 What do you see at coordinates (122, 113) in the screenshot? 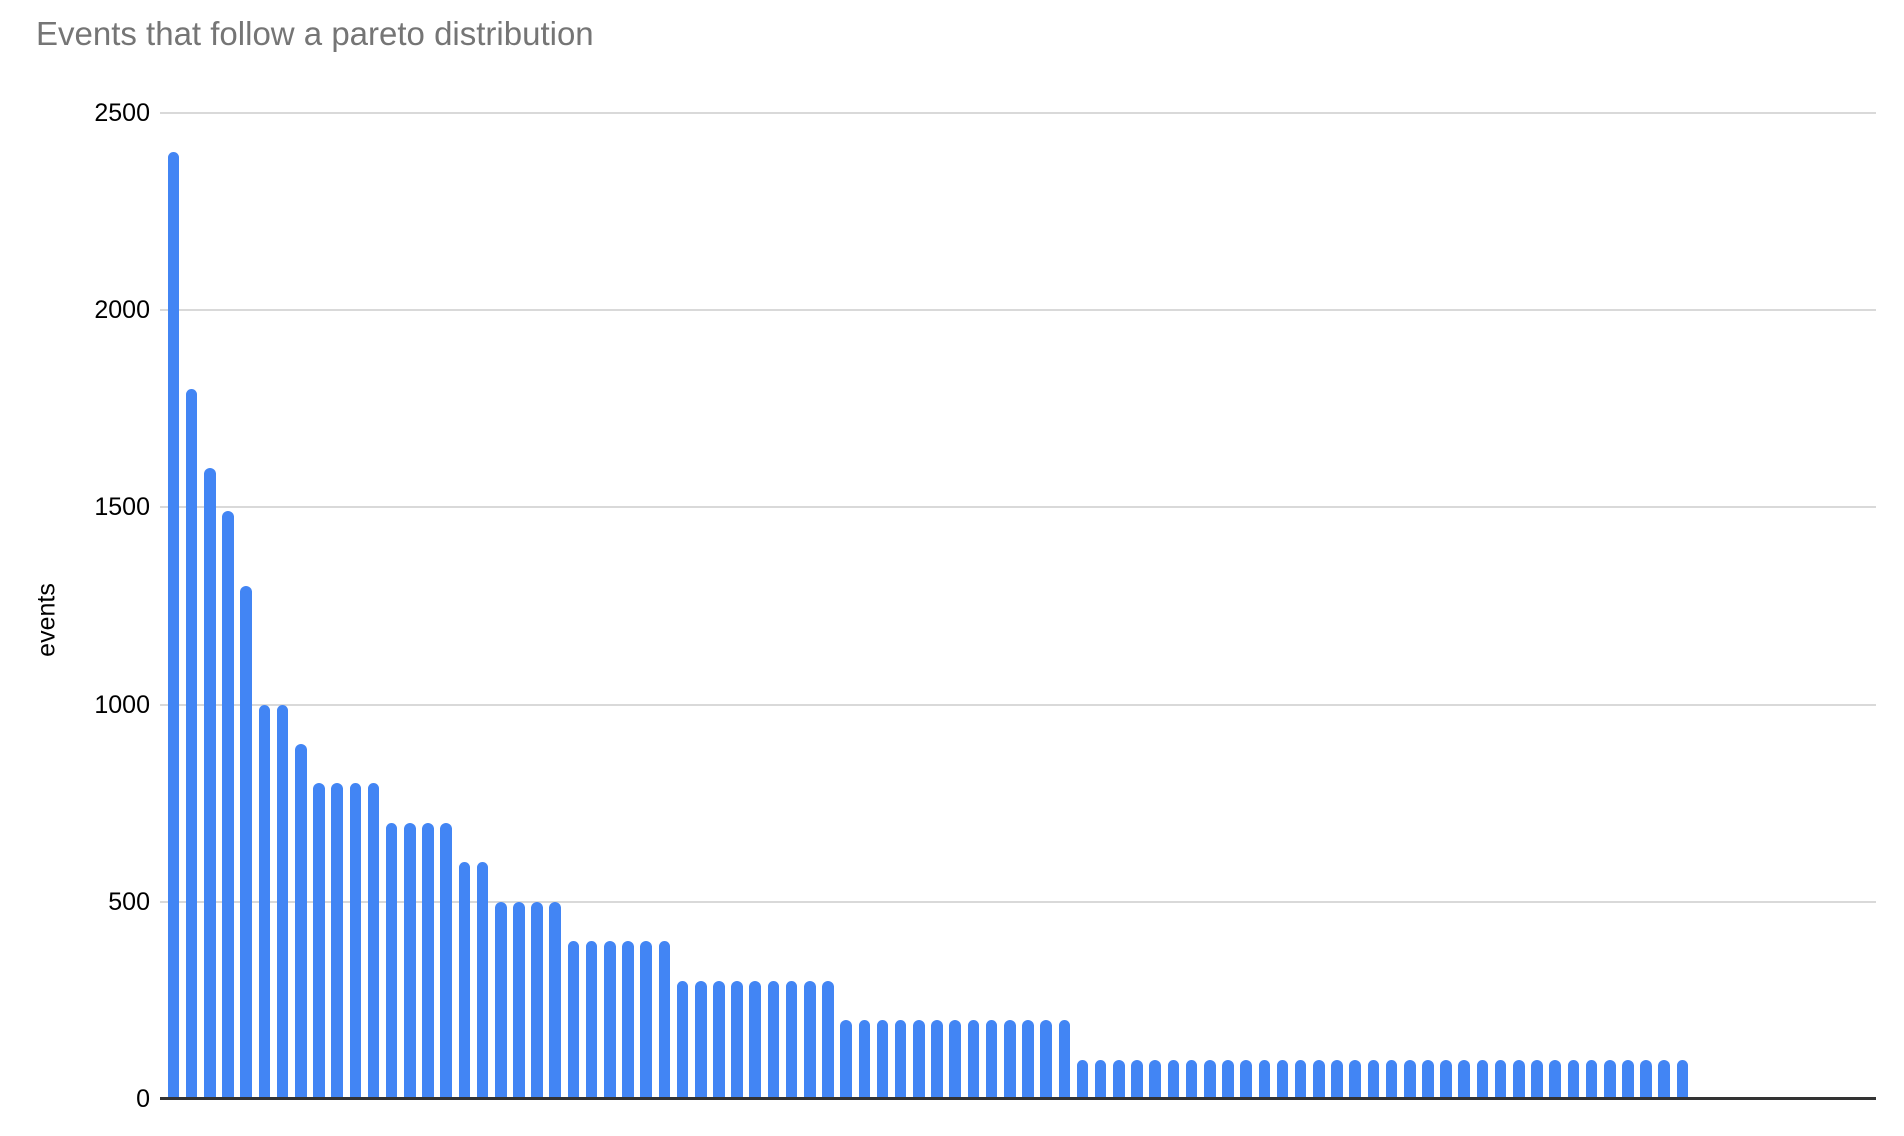
I see `y-tick-label-2500: 2500` at bounding box center [122, 113].